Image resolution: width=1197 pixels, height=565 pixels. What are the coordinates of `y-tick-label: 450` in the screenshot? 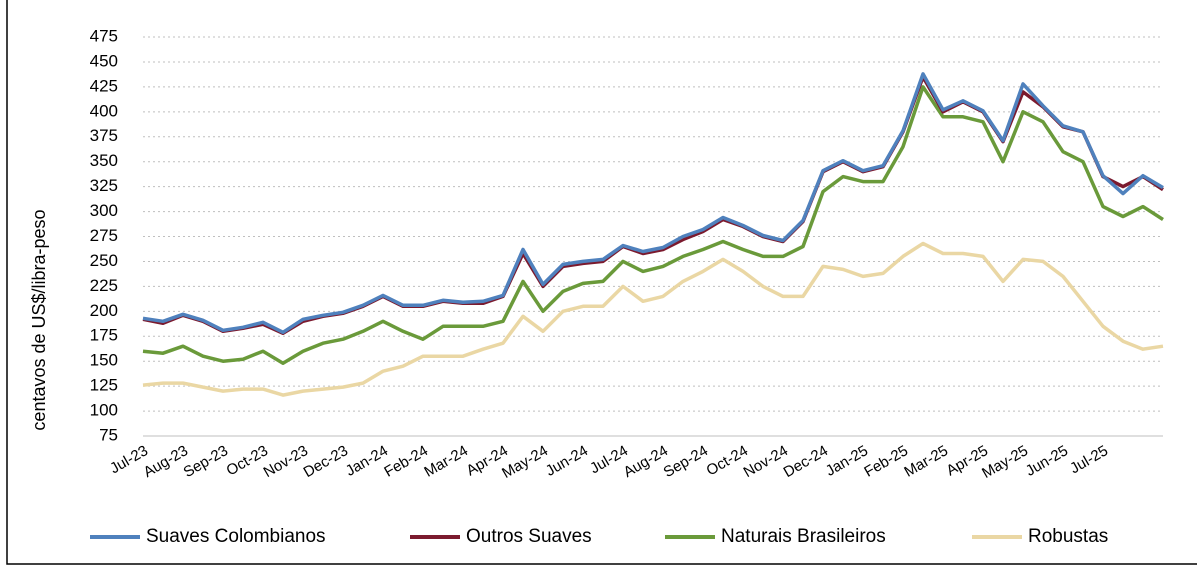 It's located at (104, 60).